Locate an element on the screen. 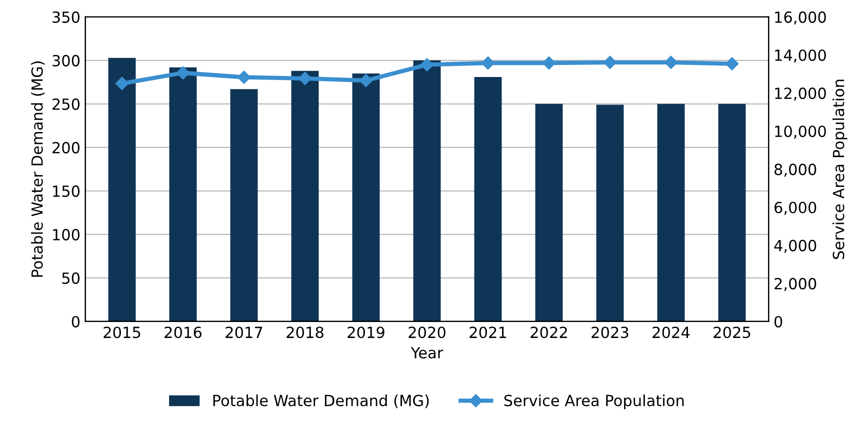  y2-tick-label: 2,000 is located at coordinates (795, 284).